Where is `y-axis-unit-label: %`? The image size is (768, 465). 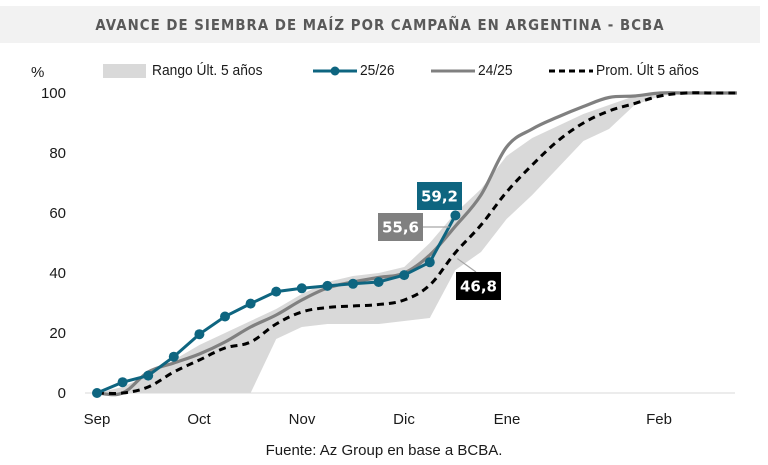 y-axis-unit-label: % is located at coordinates (38, 72).